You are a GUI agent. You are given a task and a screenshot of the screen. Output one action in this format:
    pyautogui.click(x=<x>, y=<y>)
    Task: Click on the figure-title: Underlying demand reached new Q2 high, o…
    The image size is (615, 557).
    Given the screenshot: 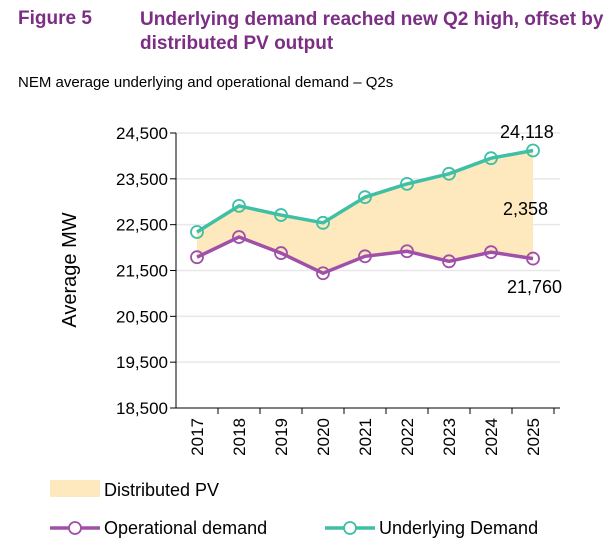 What is the action you would take?
    pyautogui.click(x=372, y=31)
    